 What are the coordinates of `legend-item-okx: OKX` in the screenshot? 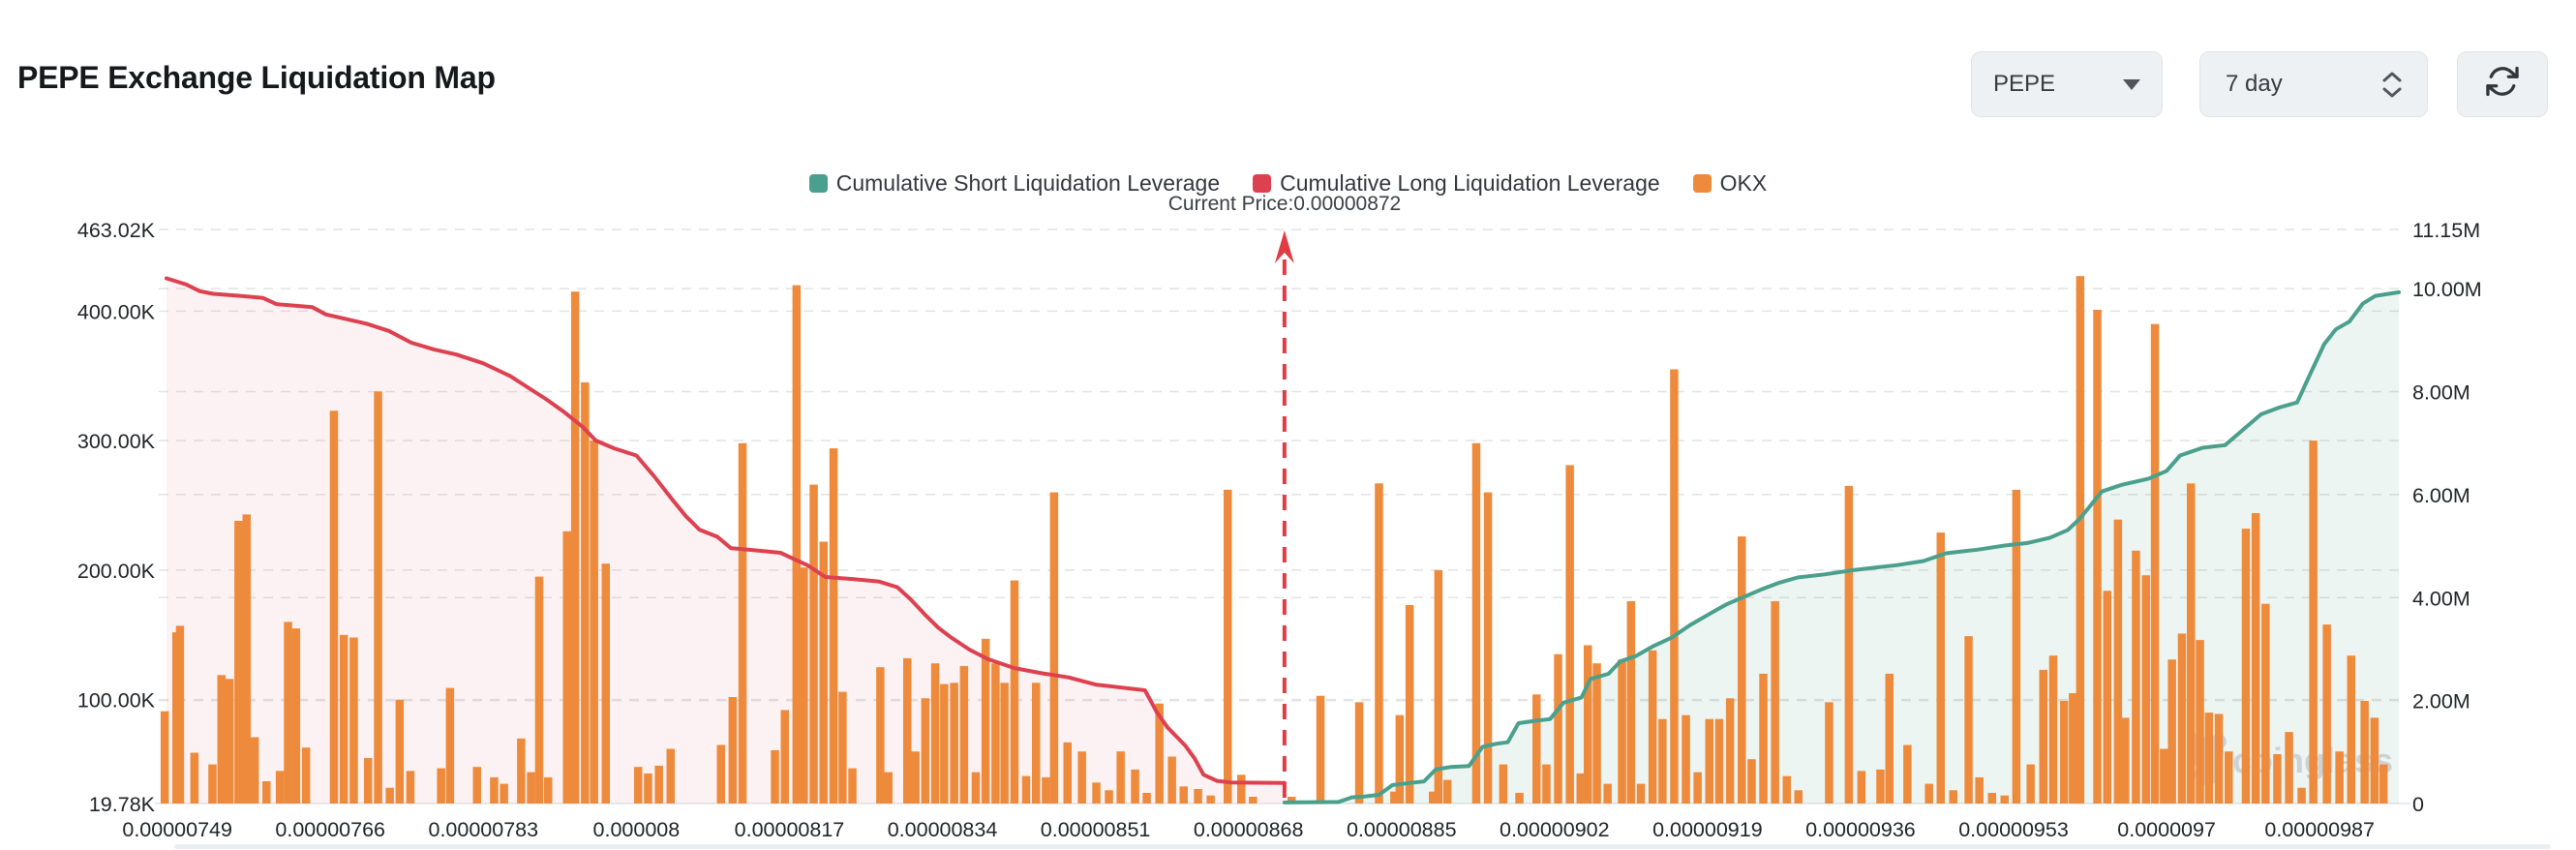 It's located at (1729, 184).